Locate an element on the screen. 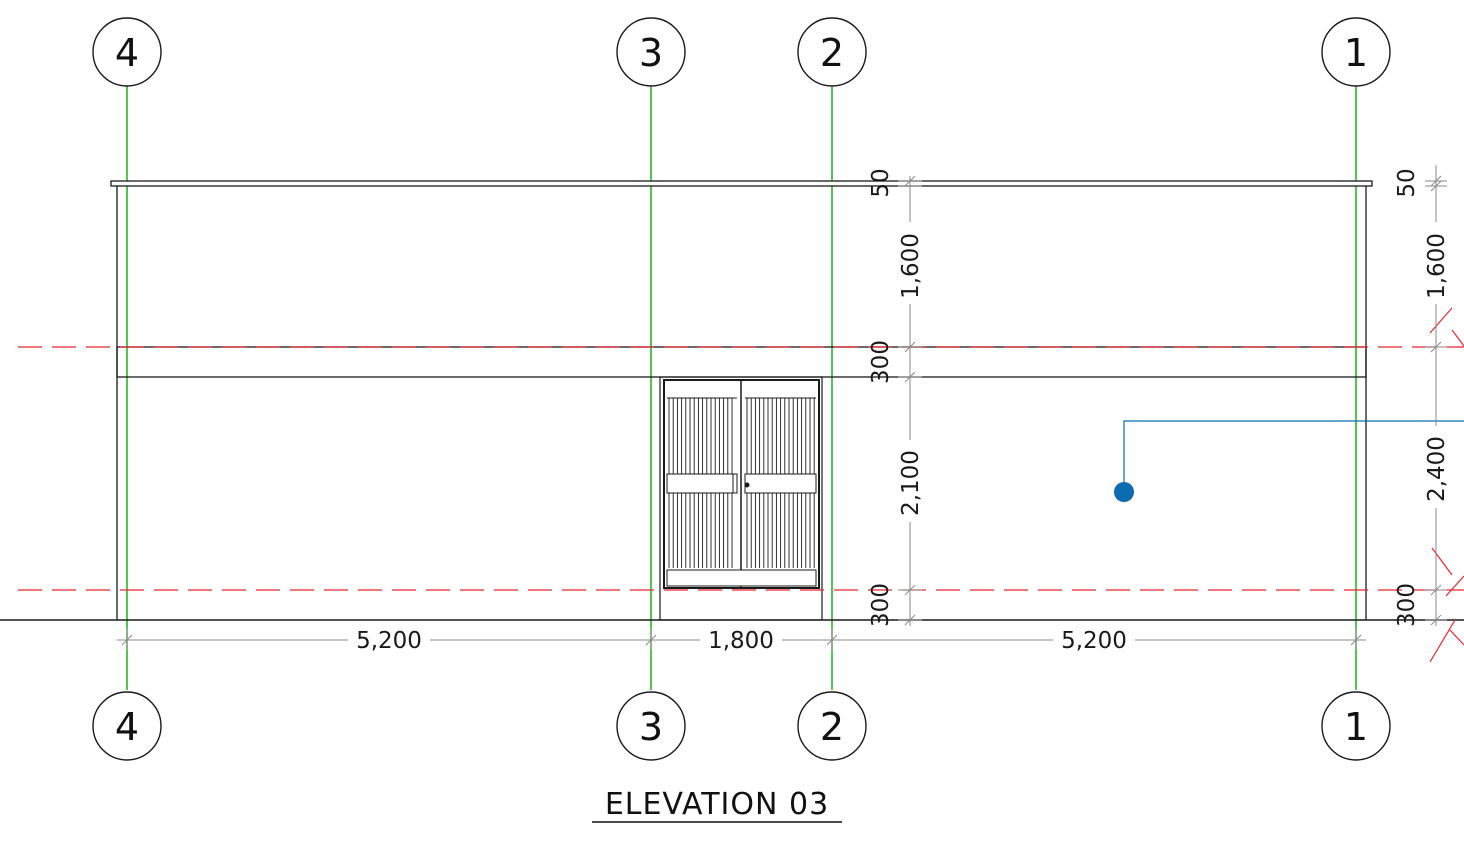  annotation-leader is located at coordinates (1289, 461).